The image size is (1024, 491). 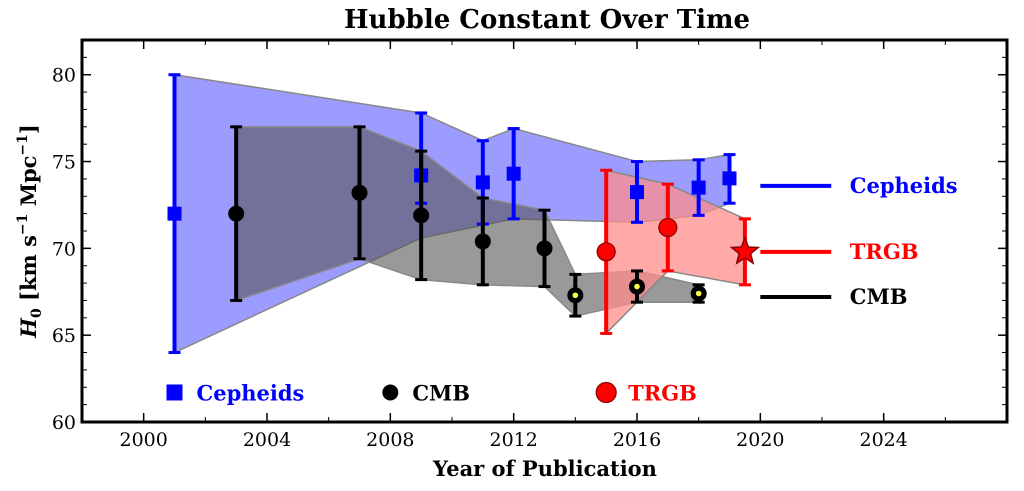 I want to click on y-label-units: [km s, so click(x=28, y=271).